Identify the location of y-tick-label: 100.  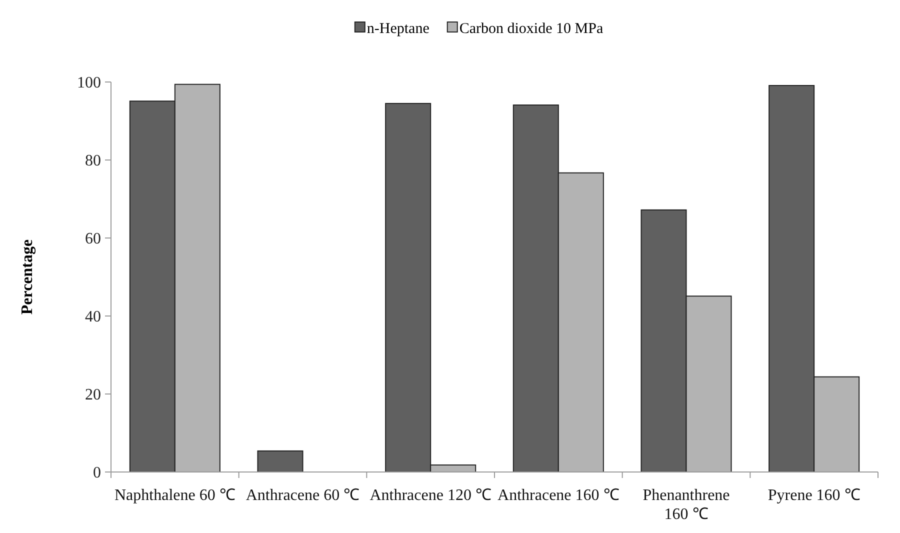
(89, 83).